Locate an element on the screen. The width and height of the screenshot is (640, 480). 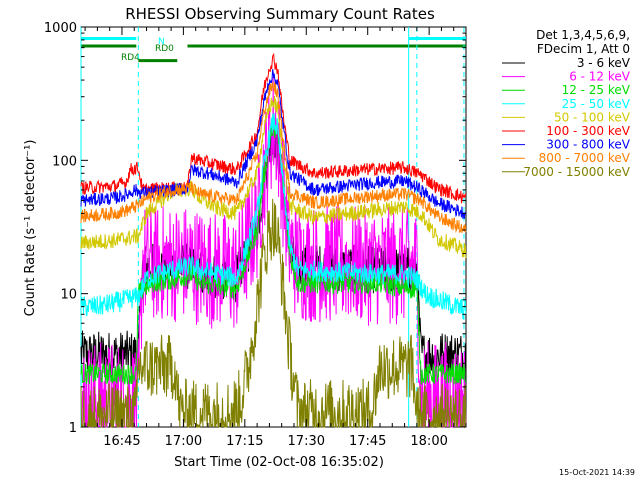
legend-header: Det 1,3,4,5,6,9, is located at coordinates (583, 35).